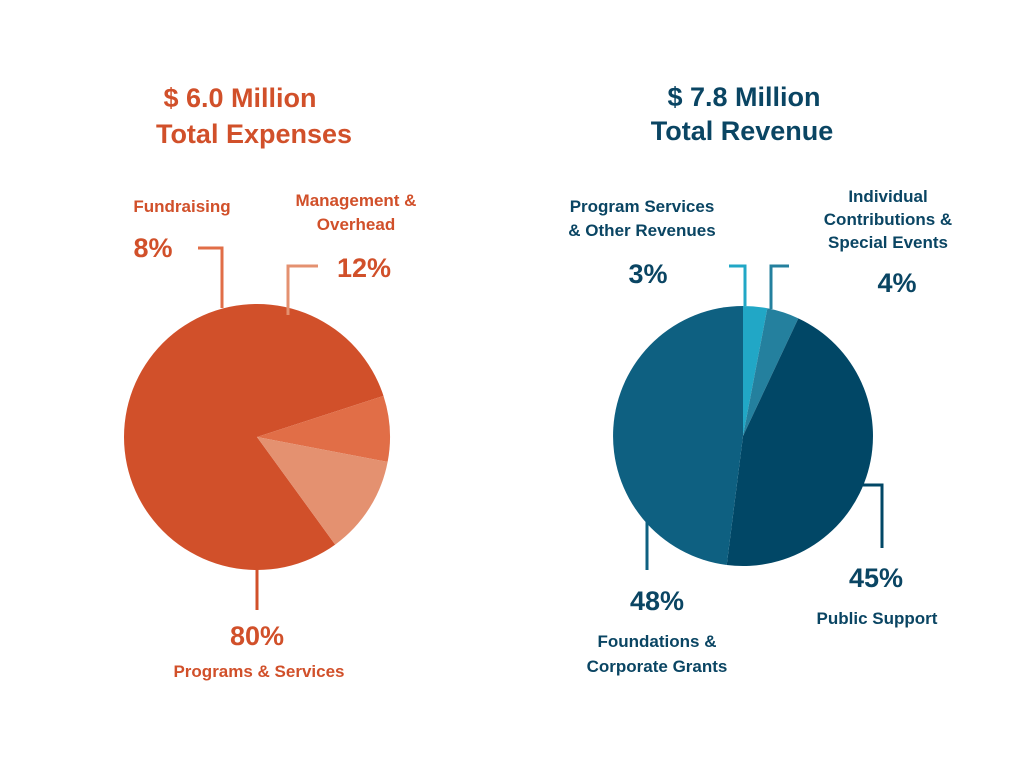 This screenshot has height=773, width=1024. I want to click on program-services-other-leader-line, so click(738, 285).